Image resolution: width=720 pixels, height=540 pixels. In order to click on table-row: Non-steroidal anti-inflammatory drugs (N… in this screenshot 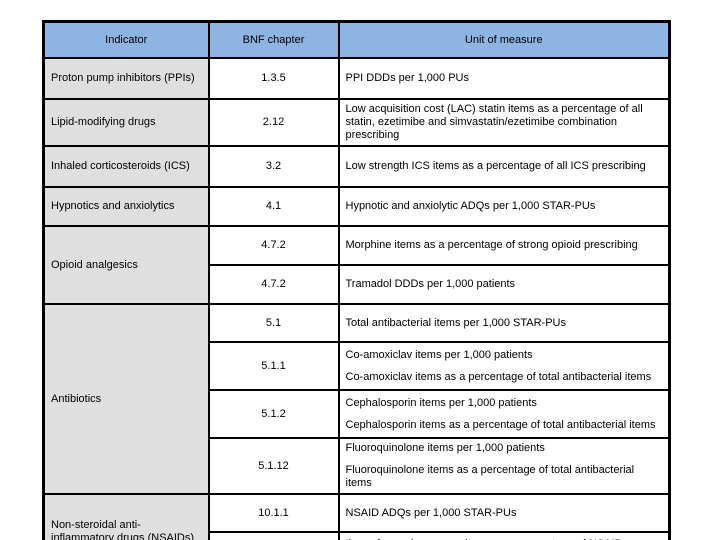, I will do `click(356, 516)`.